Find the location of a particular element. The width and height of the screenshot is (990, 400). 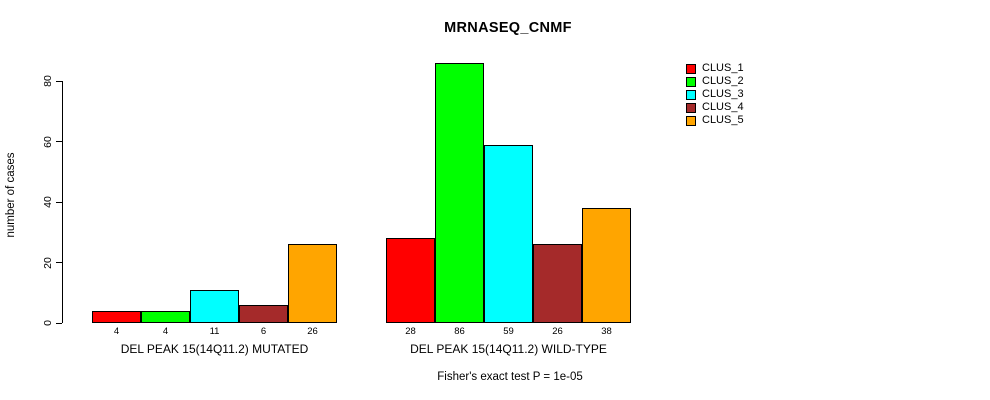

y-axis-tick-label-text: 40 is located at coordinates (48, 202).